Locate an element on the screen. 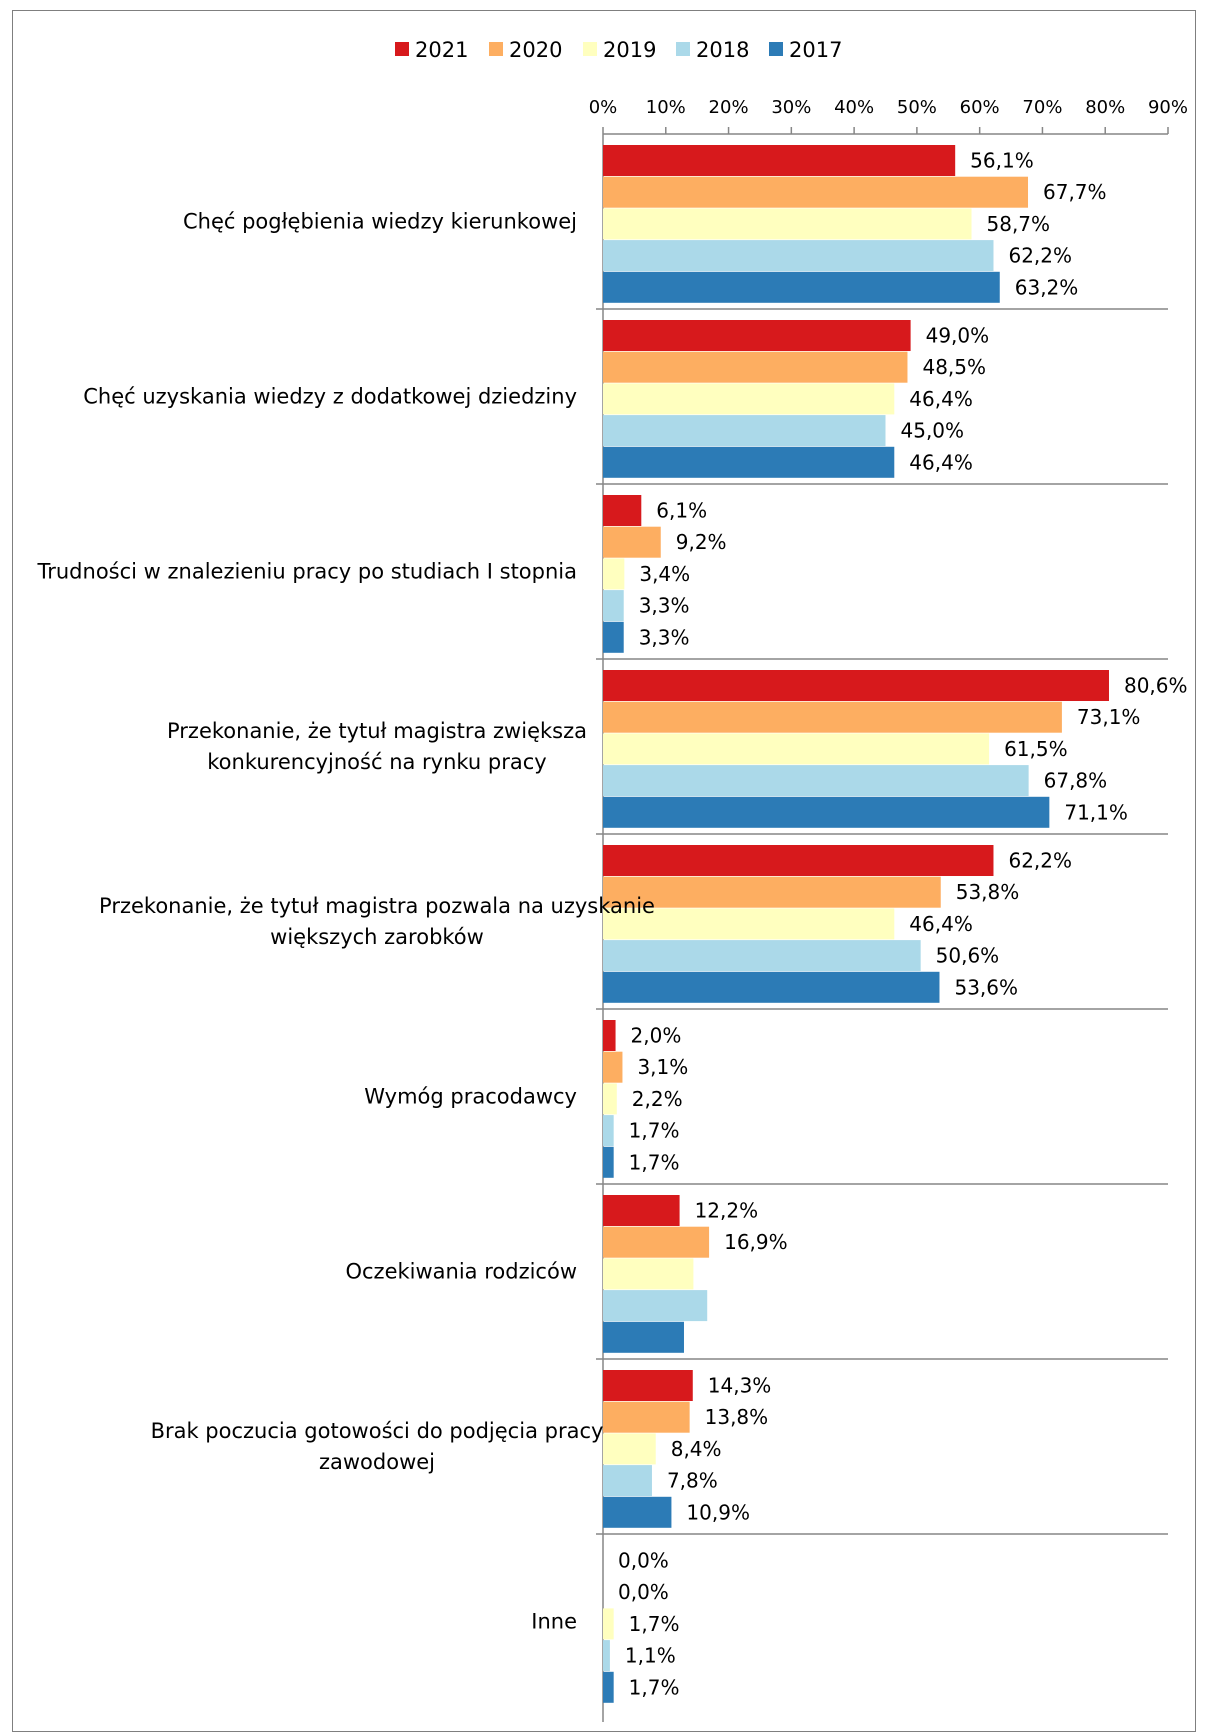  value-label-2017: 53,6% is located at coordinates (986, 987).